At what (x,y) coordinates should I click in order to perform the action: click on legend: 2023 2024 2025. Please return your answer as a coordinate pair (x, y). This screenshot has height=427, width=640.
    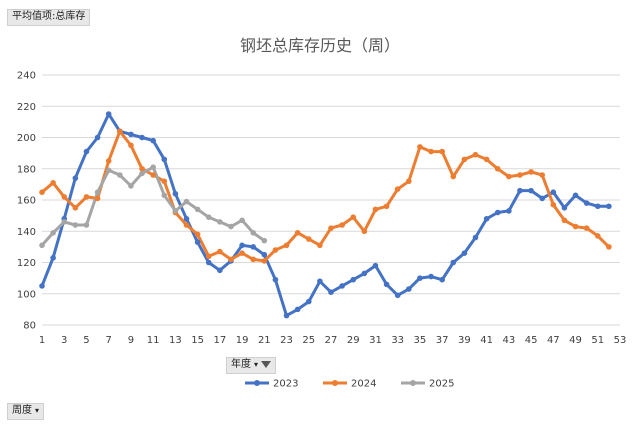
    Looking at the image, I should click on (349, 384).